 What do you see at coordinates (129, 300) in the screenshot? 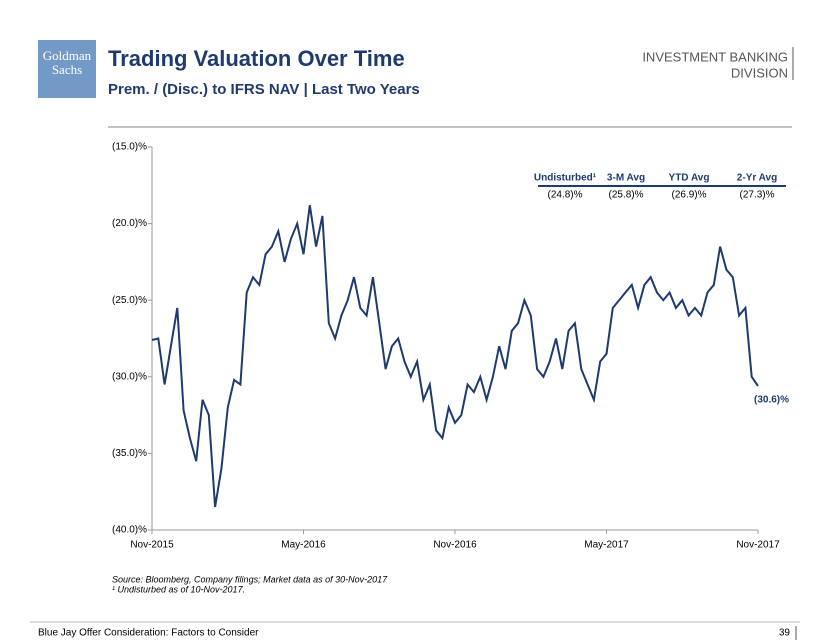
I see `y-tick-label: (25.0)%` at bounding box center [129, 300].